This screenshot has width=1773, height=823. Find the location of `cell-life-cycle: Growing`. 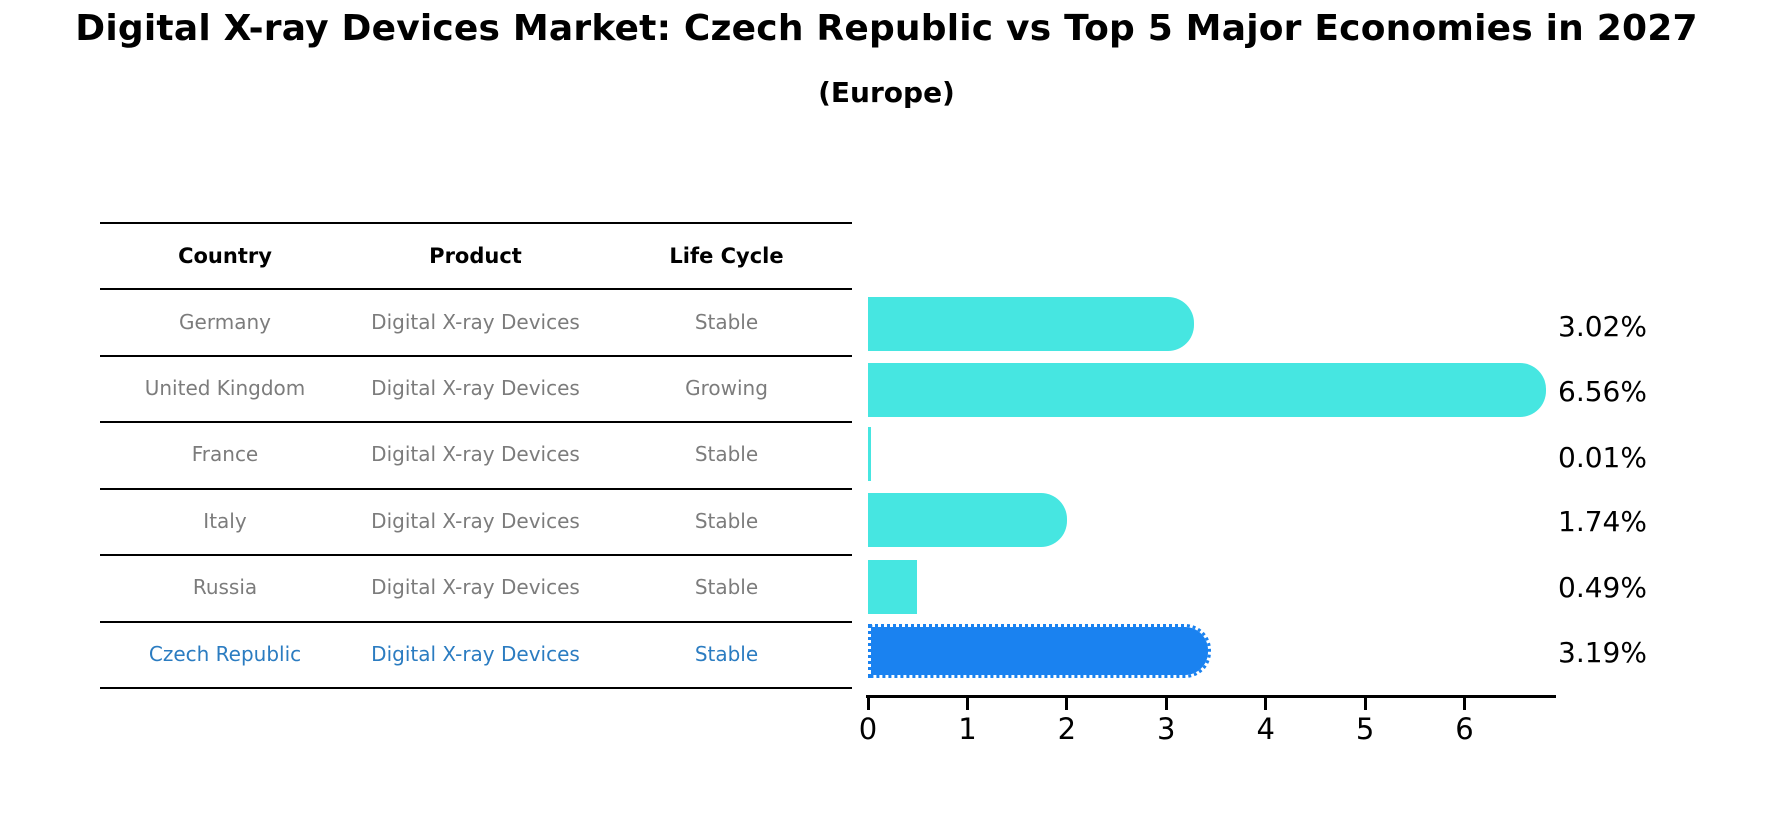

cell-life-cycle: Growing is located at coordinates (726, 388).